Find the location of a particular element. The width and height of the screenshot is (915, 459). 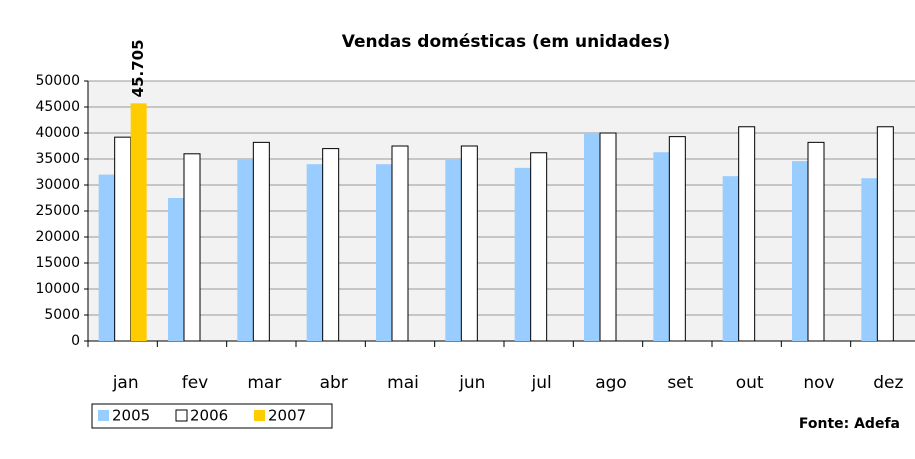

x-tick-label: jun is located at coordinates (471, 383).